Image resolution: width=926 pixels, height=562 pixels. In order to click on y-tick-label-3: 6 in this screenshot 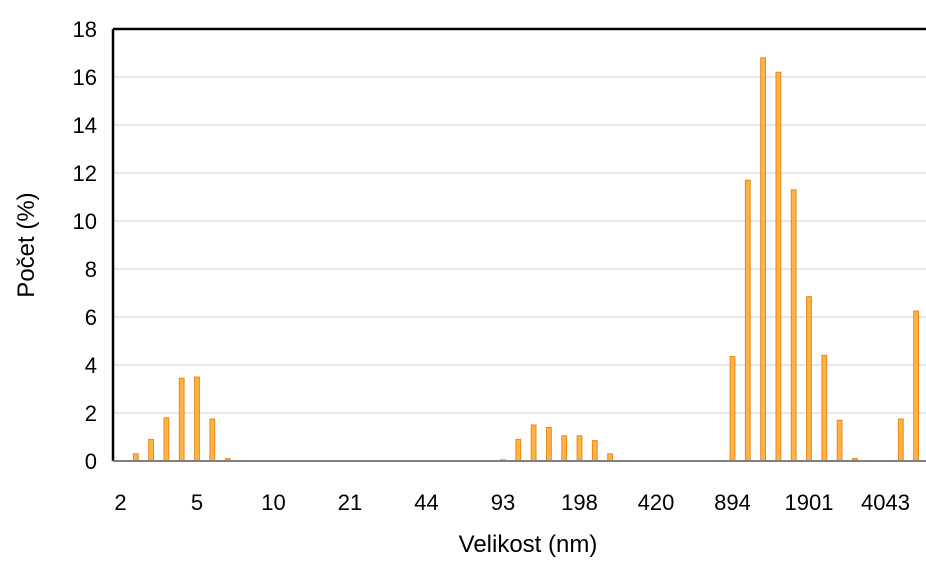, I will do `click(91, 317)`.